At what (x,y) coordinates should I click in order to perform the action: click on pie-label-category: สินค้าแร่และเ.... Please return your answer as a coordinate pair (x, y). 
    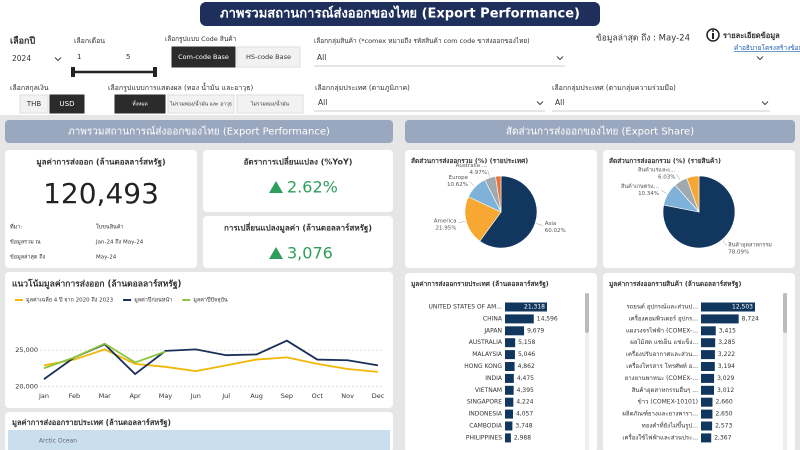
    Looking at the image, I should click on (656, 169).